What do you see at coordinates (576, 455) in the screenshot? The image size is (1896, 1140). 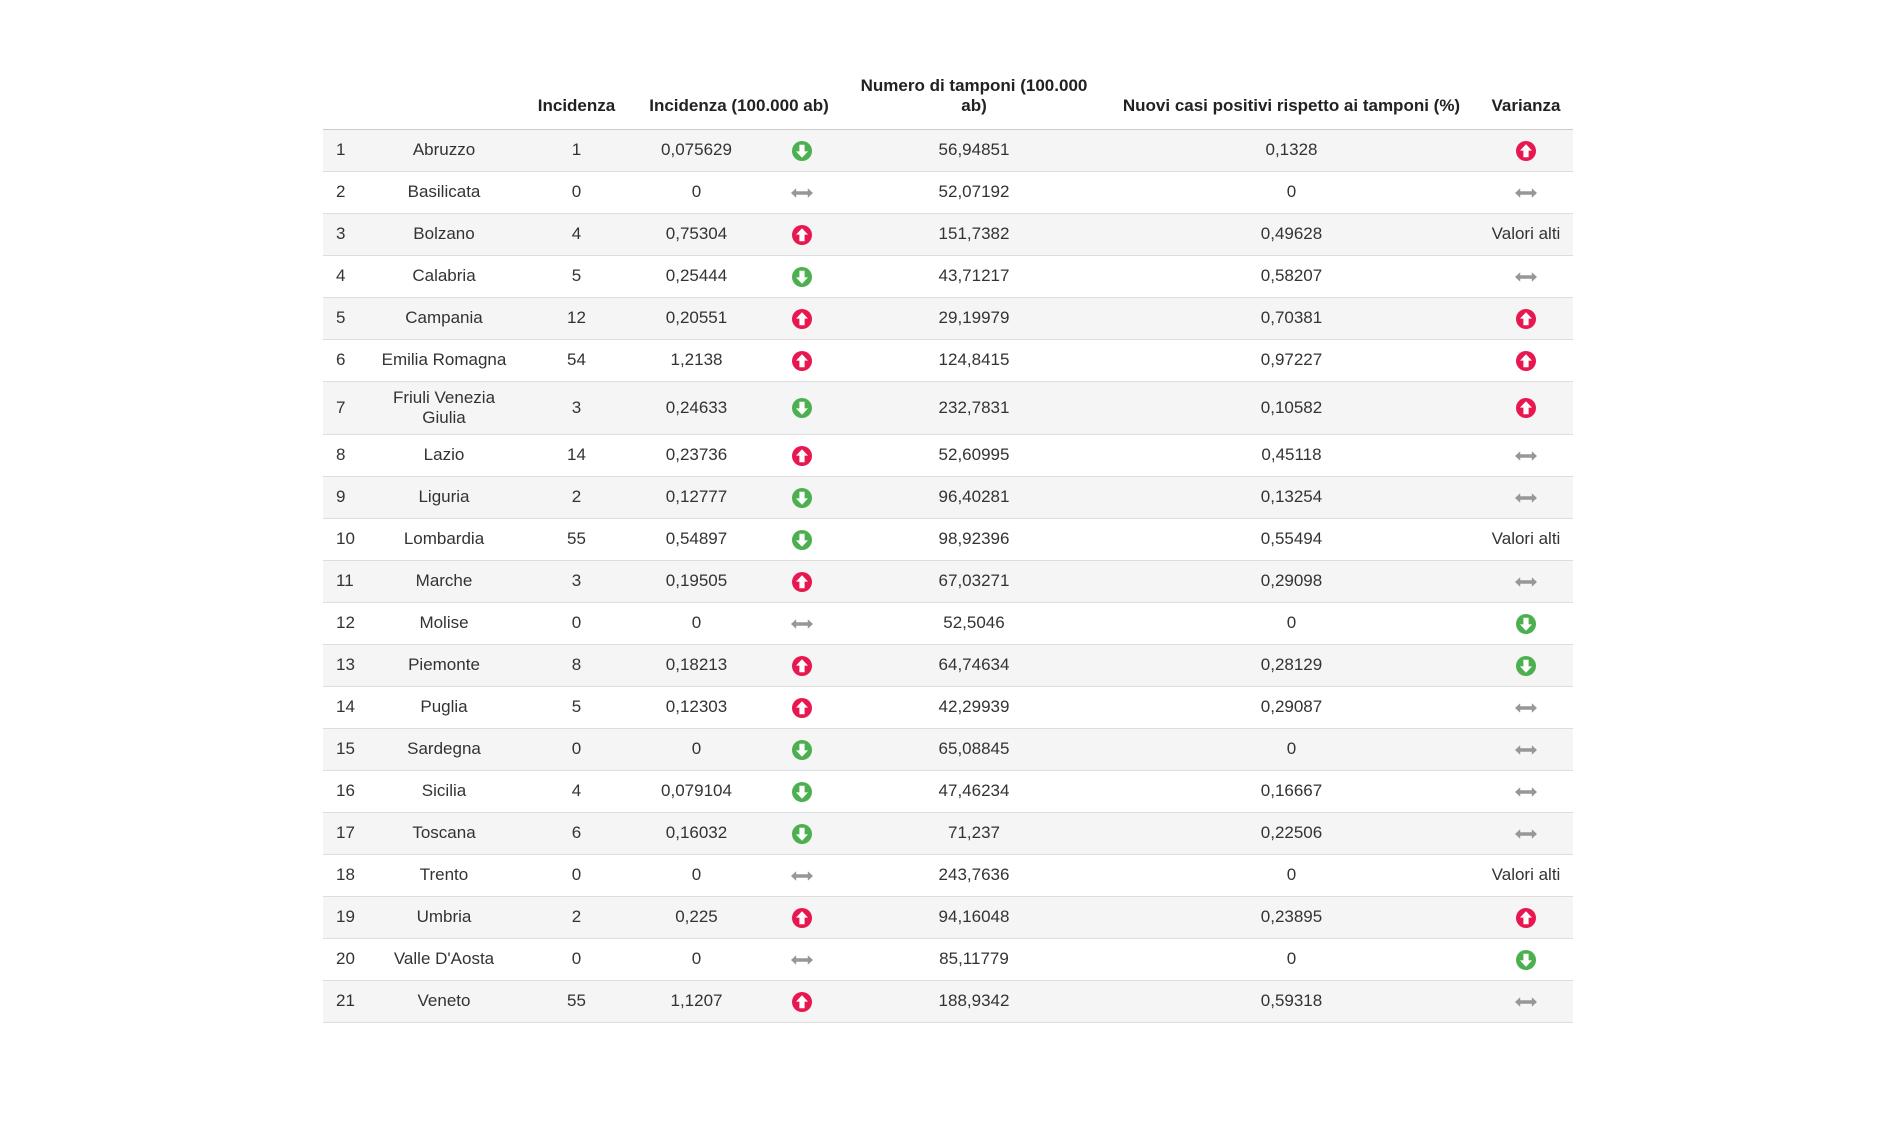 I see `incidenza-value: 14` at bounding box center [576, 455].